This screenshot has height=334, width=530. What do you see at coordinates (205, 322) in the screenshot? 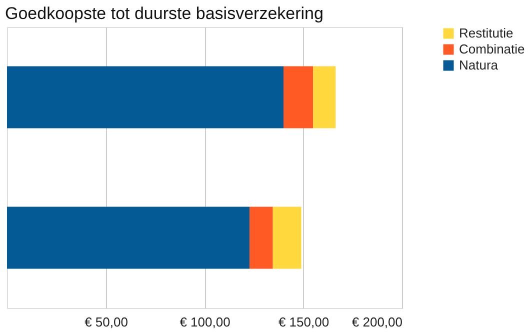
I see `x-tick-label: € 100,00` at bounding box center [205, 322].